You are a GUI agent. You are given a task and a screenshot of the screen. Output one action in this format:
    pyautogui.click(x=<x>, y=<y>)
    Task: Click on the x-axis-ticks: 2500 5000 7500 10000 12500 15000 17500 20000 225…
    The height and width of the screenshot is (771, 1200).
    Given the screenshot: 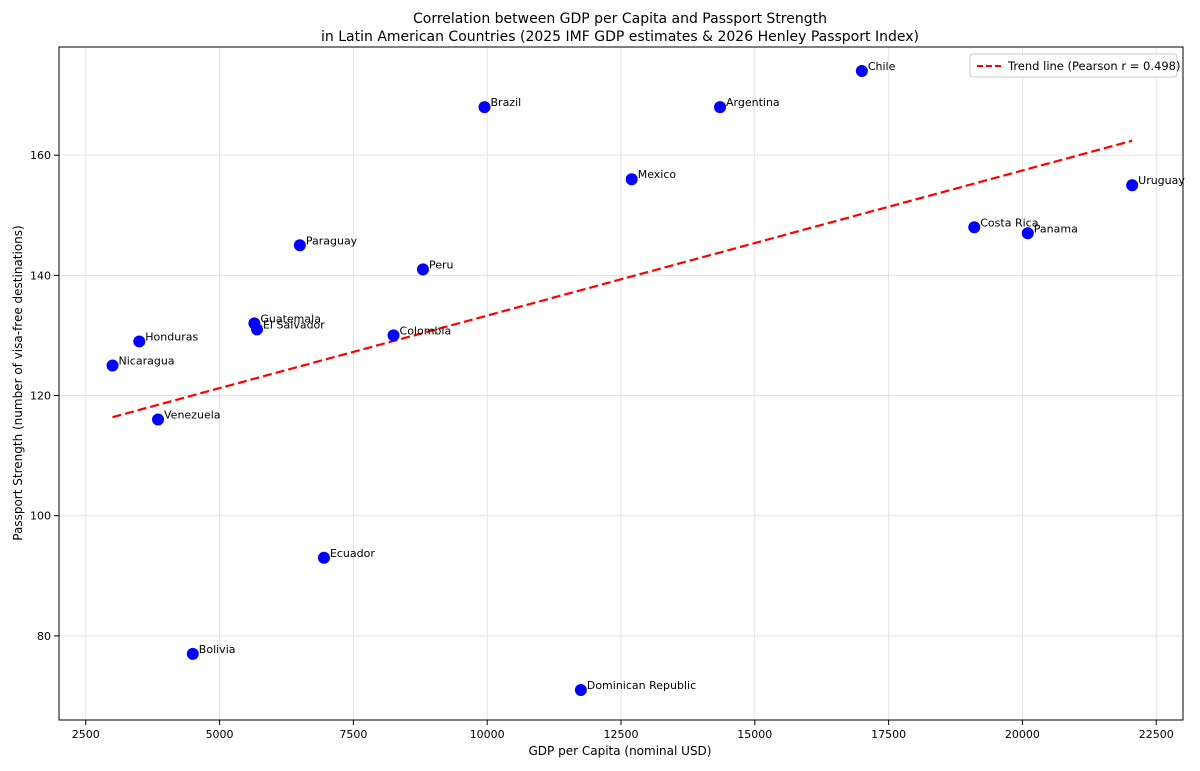 What is the action you would take?
    pyautogui.click(x=623, y=730)
    